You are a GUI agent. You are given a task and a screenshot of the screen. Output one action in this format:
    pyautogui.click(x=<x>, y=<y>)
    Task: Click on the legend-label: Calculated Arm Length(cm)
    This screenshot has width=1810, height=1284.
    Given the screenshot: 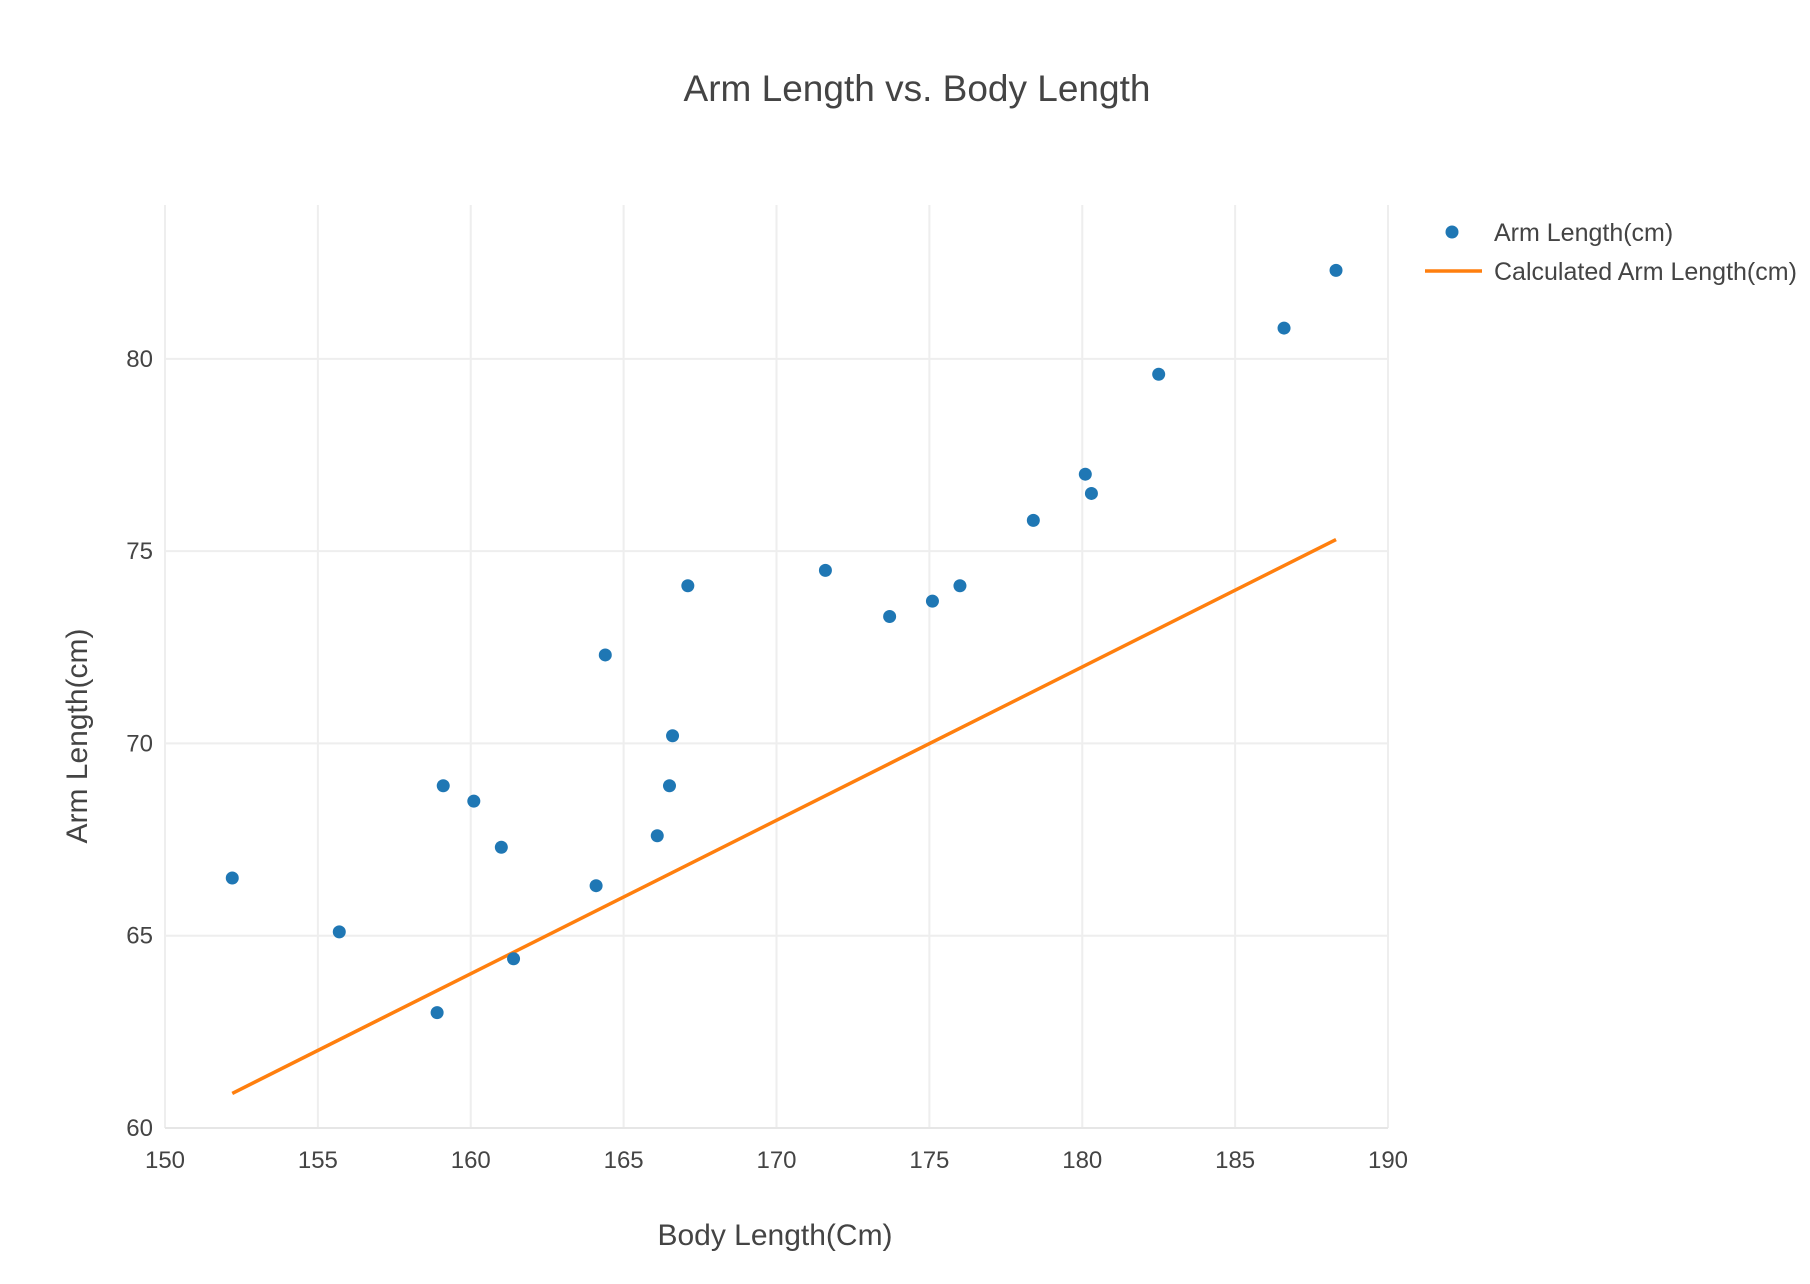 What is the action you would take?
    pyautogui.click(x=1645, y=272)
    